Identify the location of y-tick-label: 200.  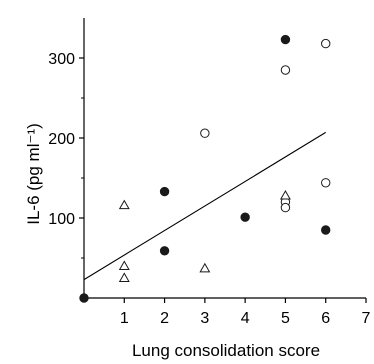
(61, 139).